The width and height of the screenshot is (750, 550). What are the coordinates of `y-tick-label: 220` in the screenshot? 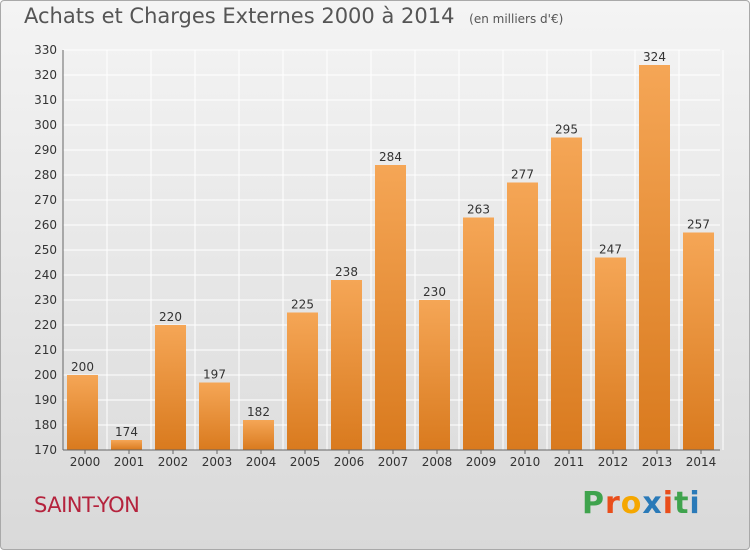 It's located at (45, 325).